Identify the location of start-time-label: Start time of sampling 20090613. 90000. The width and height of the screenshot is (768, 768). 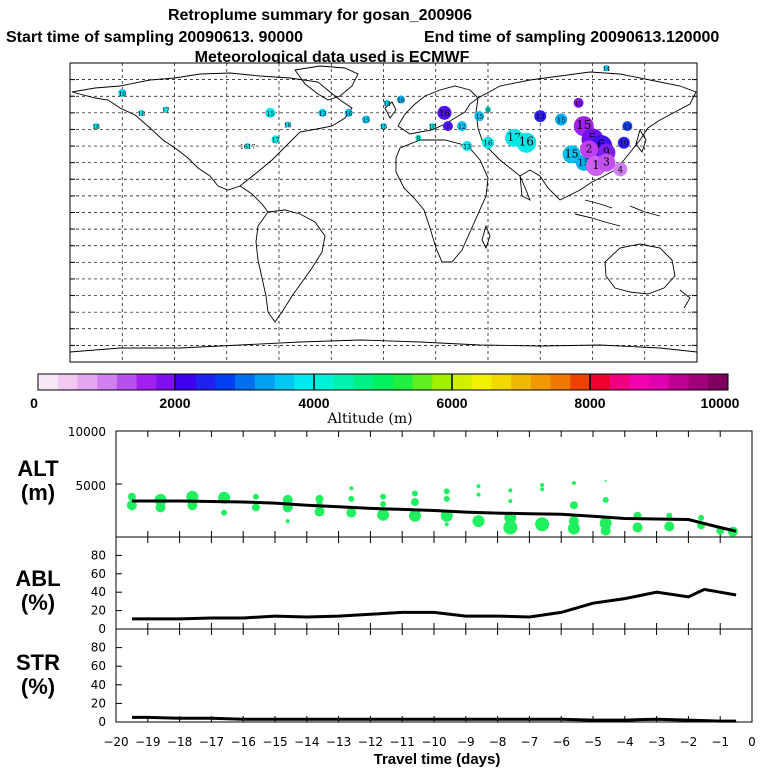
(154, 37).